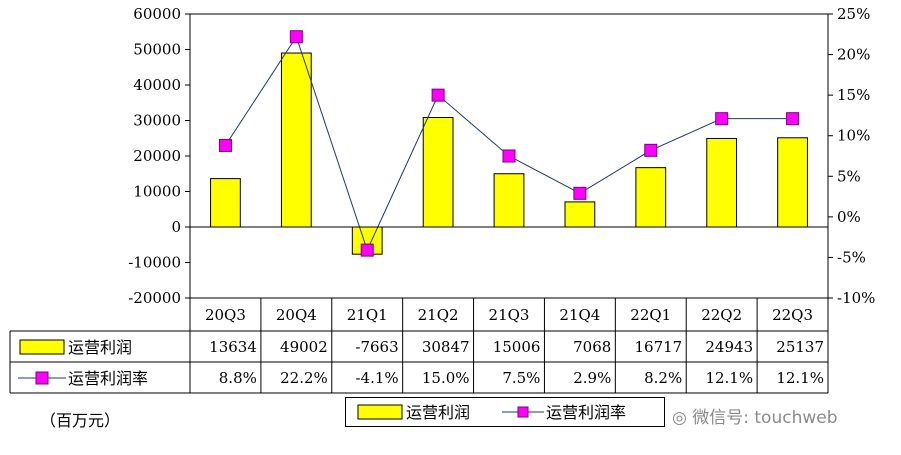 This screenshot has width=901, height=455. Describe the element at coordinates (579, 315) in the screenshot. I see `category-label: 21Q4` at that location.